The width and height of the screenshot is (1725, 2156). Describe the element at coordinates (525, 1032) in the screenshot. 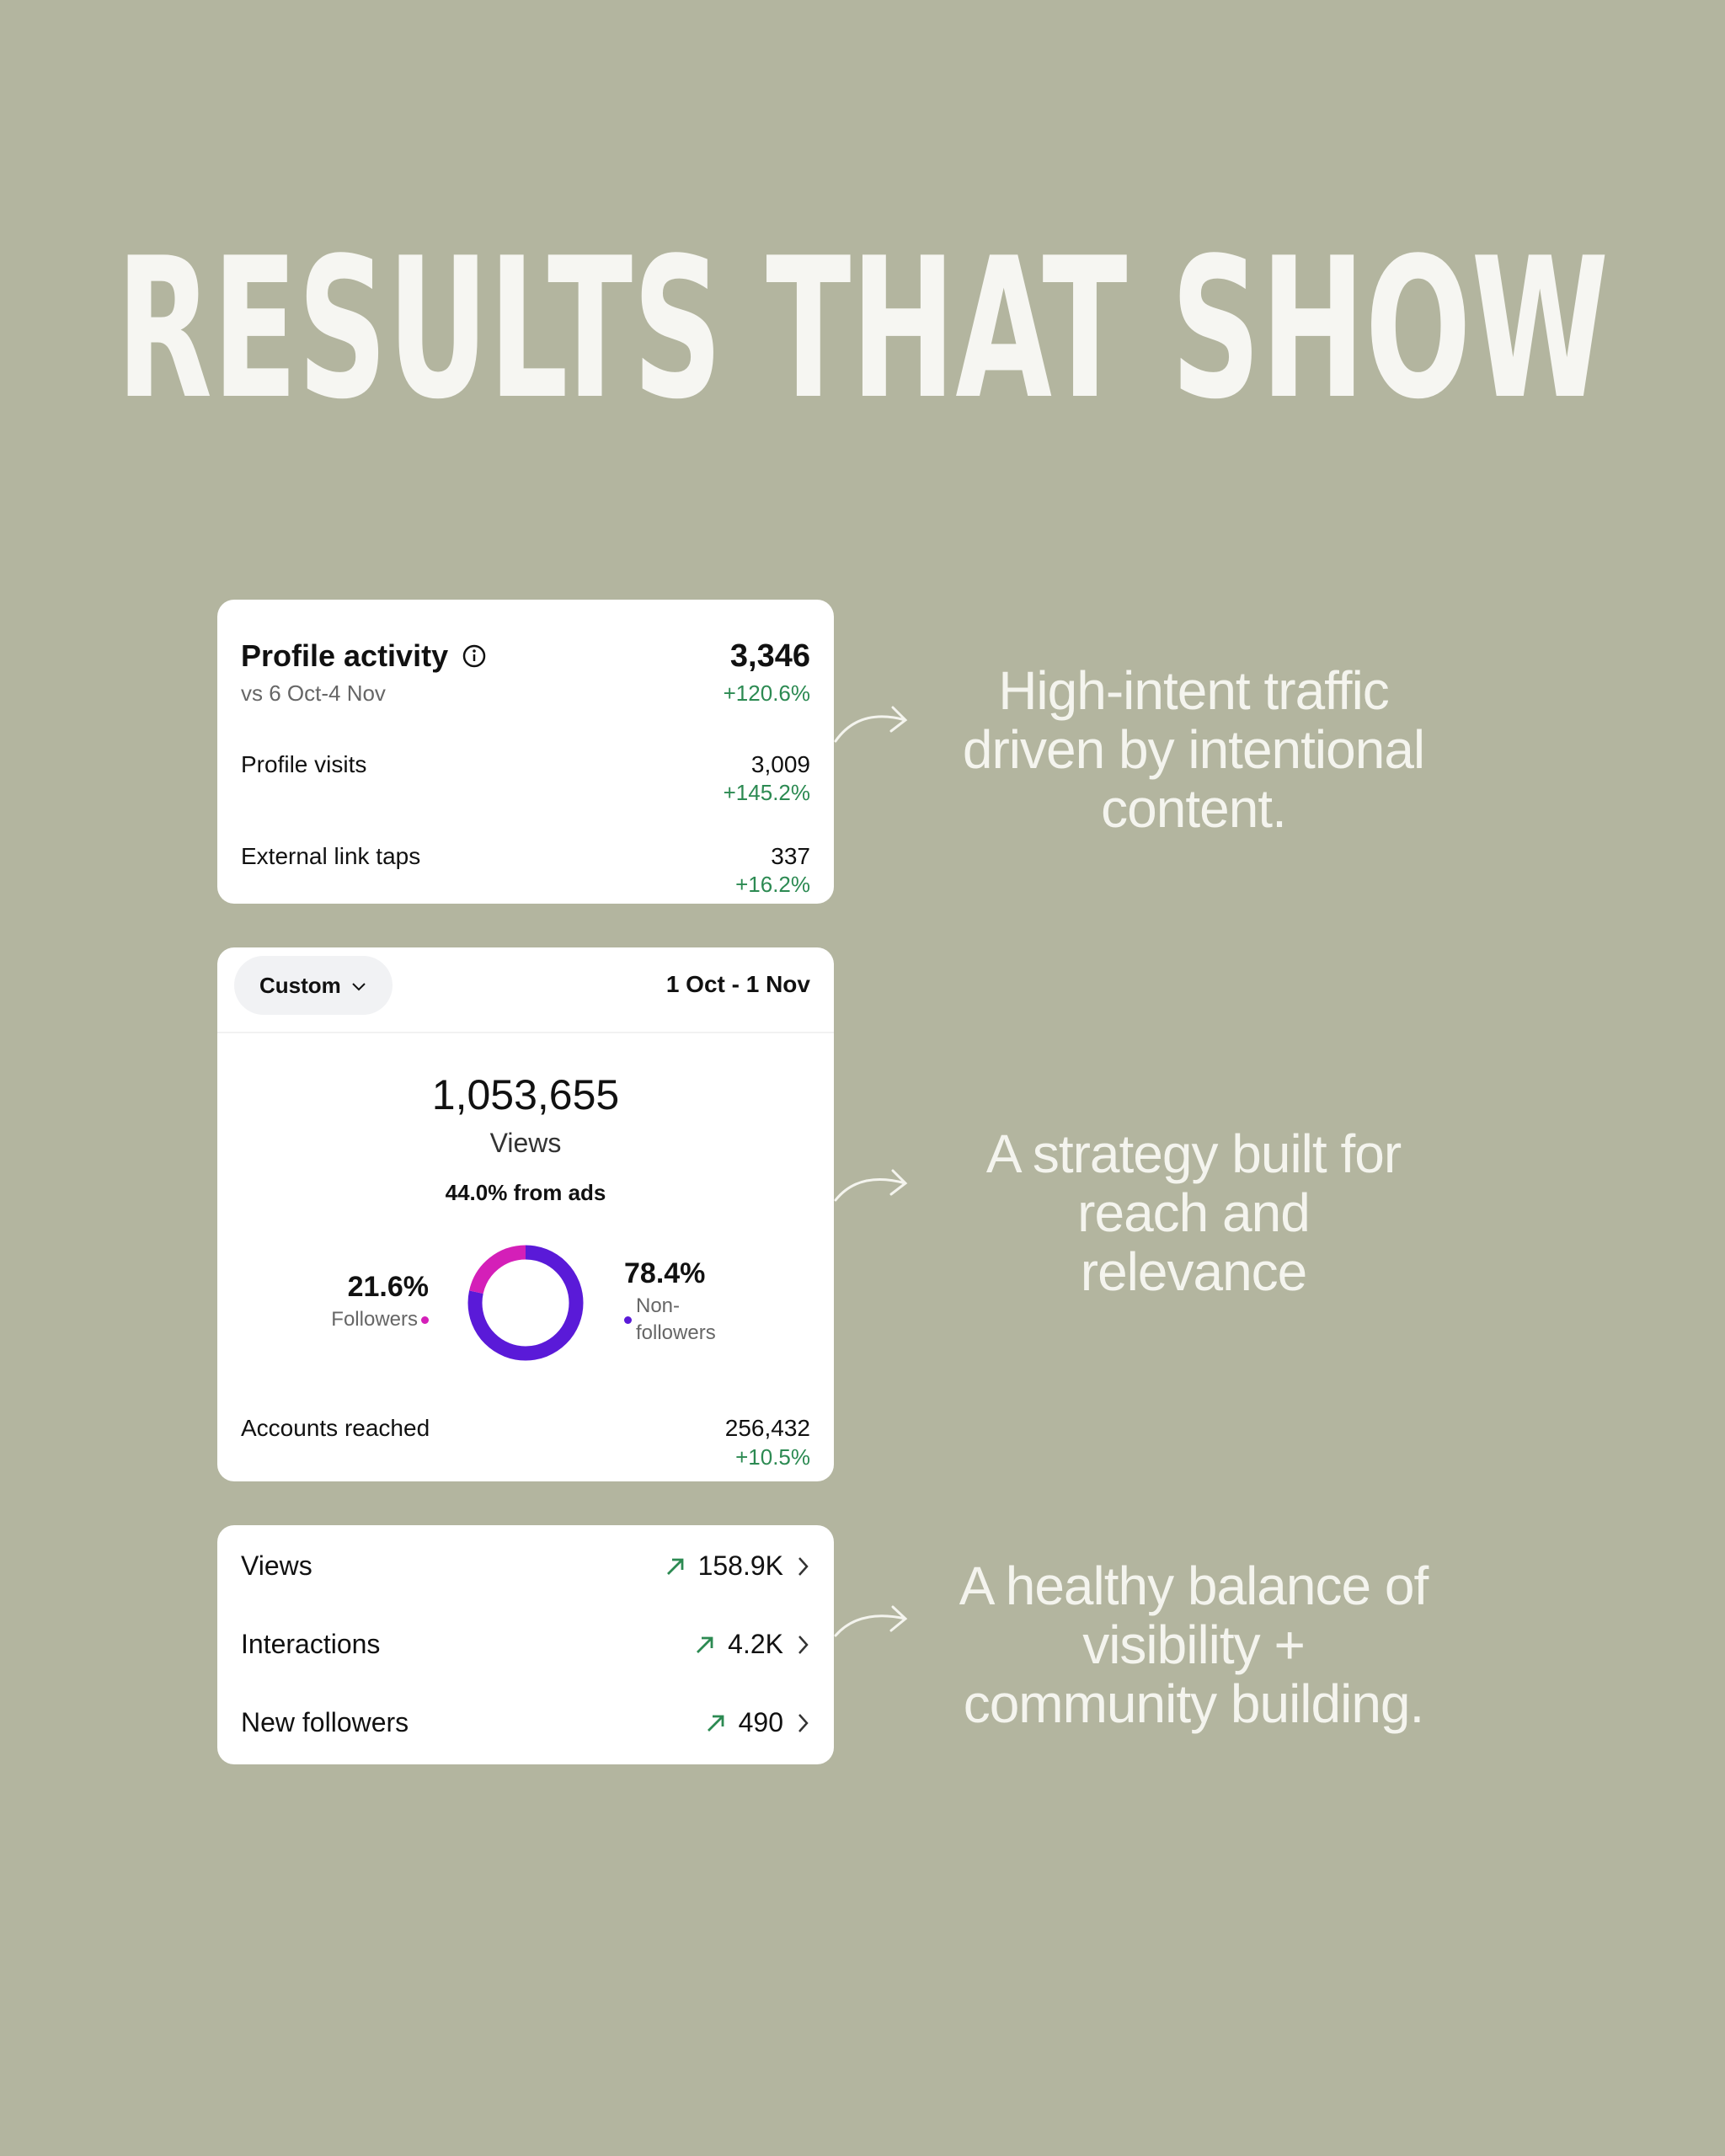

I see `separator` at that location.